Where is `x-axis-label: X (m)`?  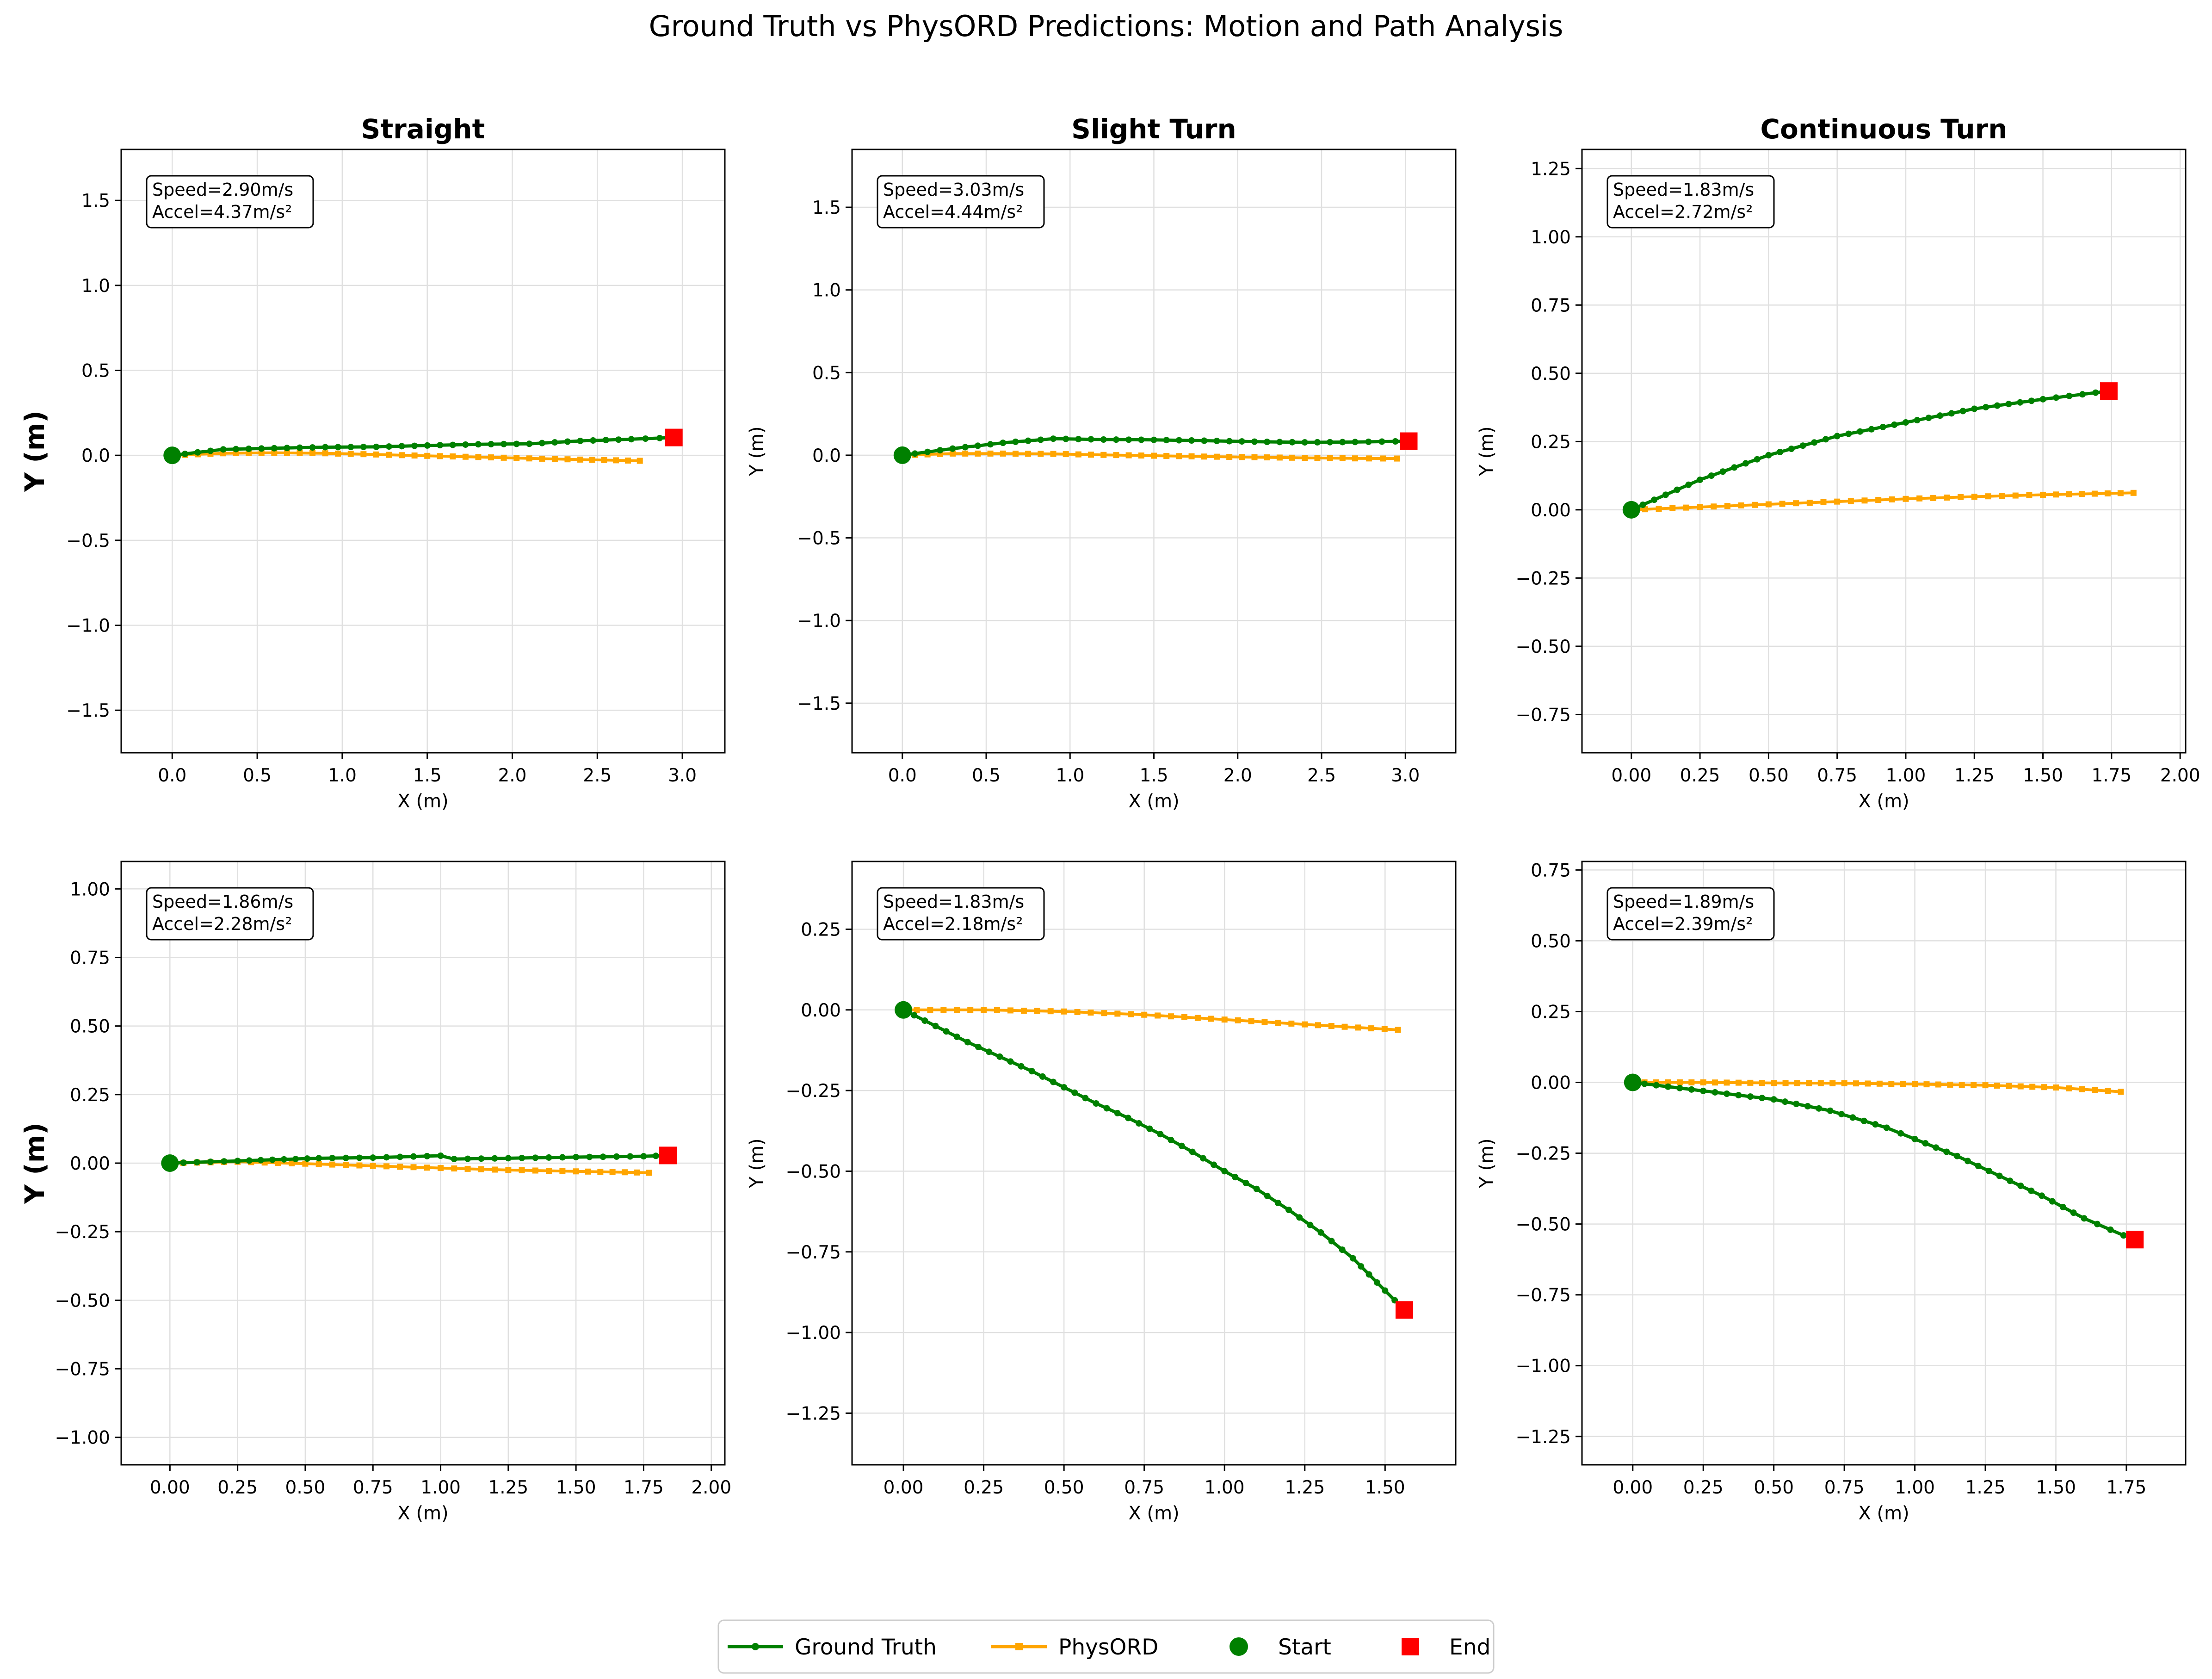 x-axis-label: X (m) is located at coordinates (422, 802).